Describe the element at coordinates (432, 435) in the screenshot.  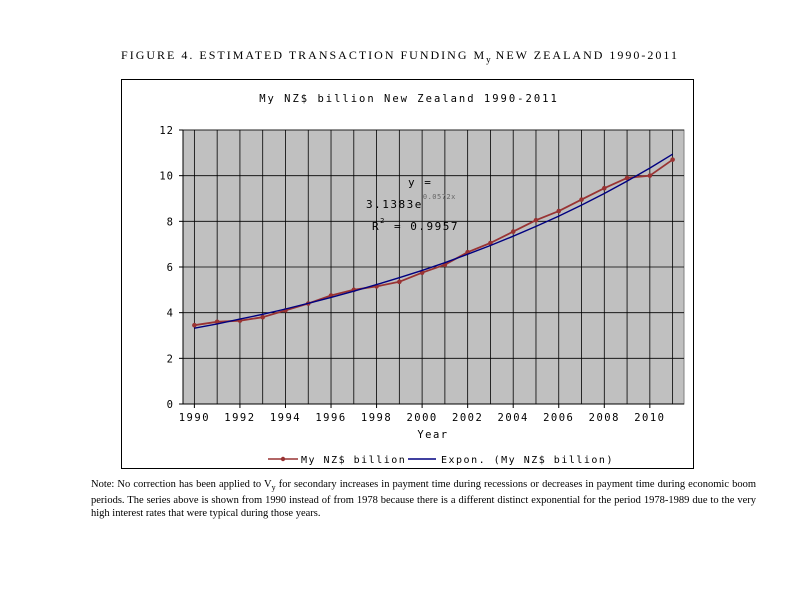
I see `x-axis-label: Year` at that location.